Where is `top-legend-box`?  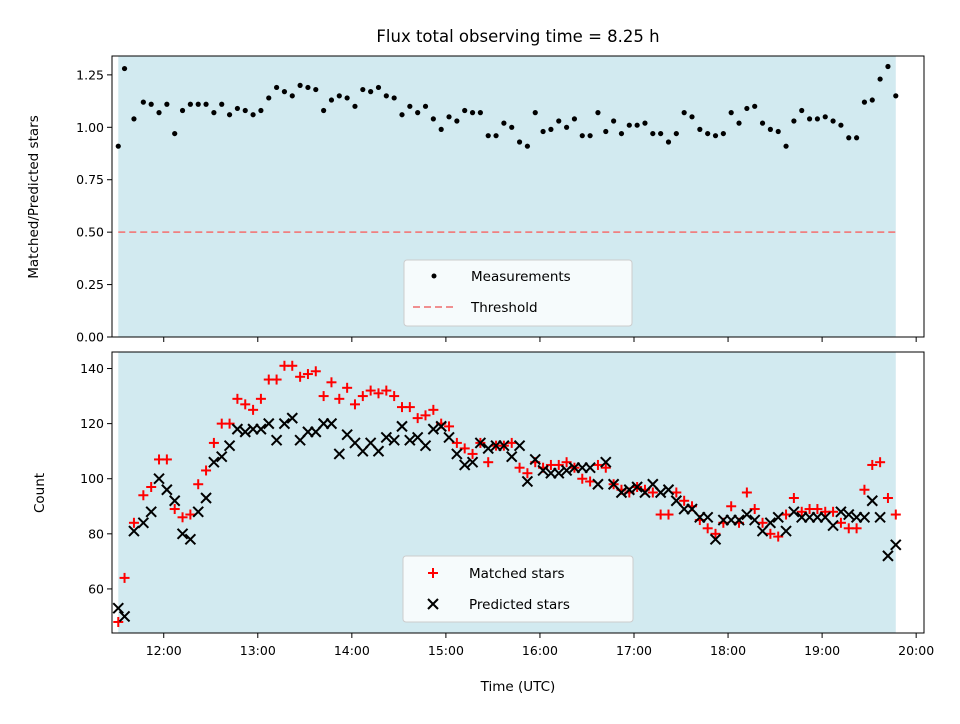
top-legend-box is located at coordinates (518, 293).